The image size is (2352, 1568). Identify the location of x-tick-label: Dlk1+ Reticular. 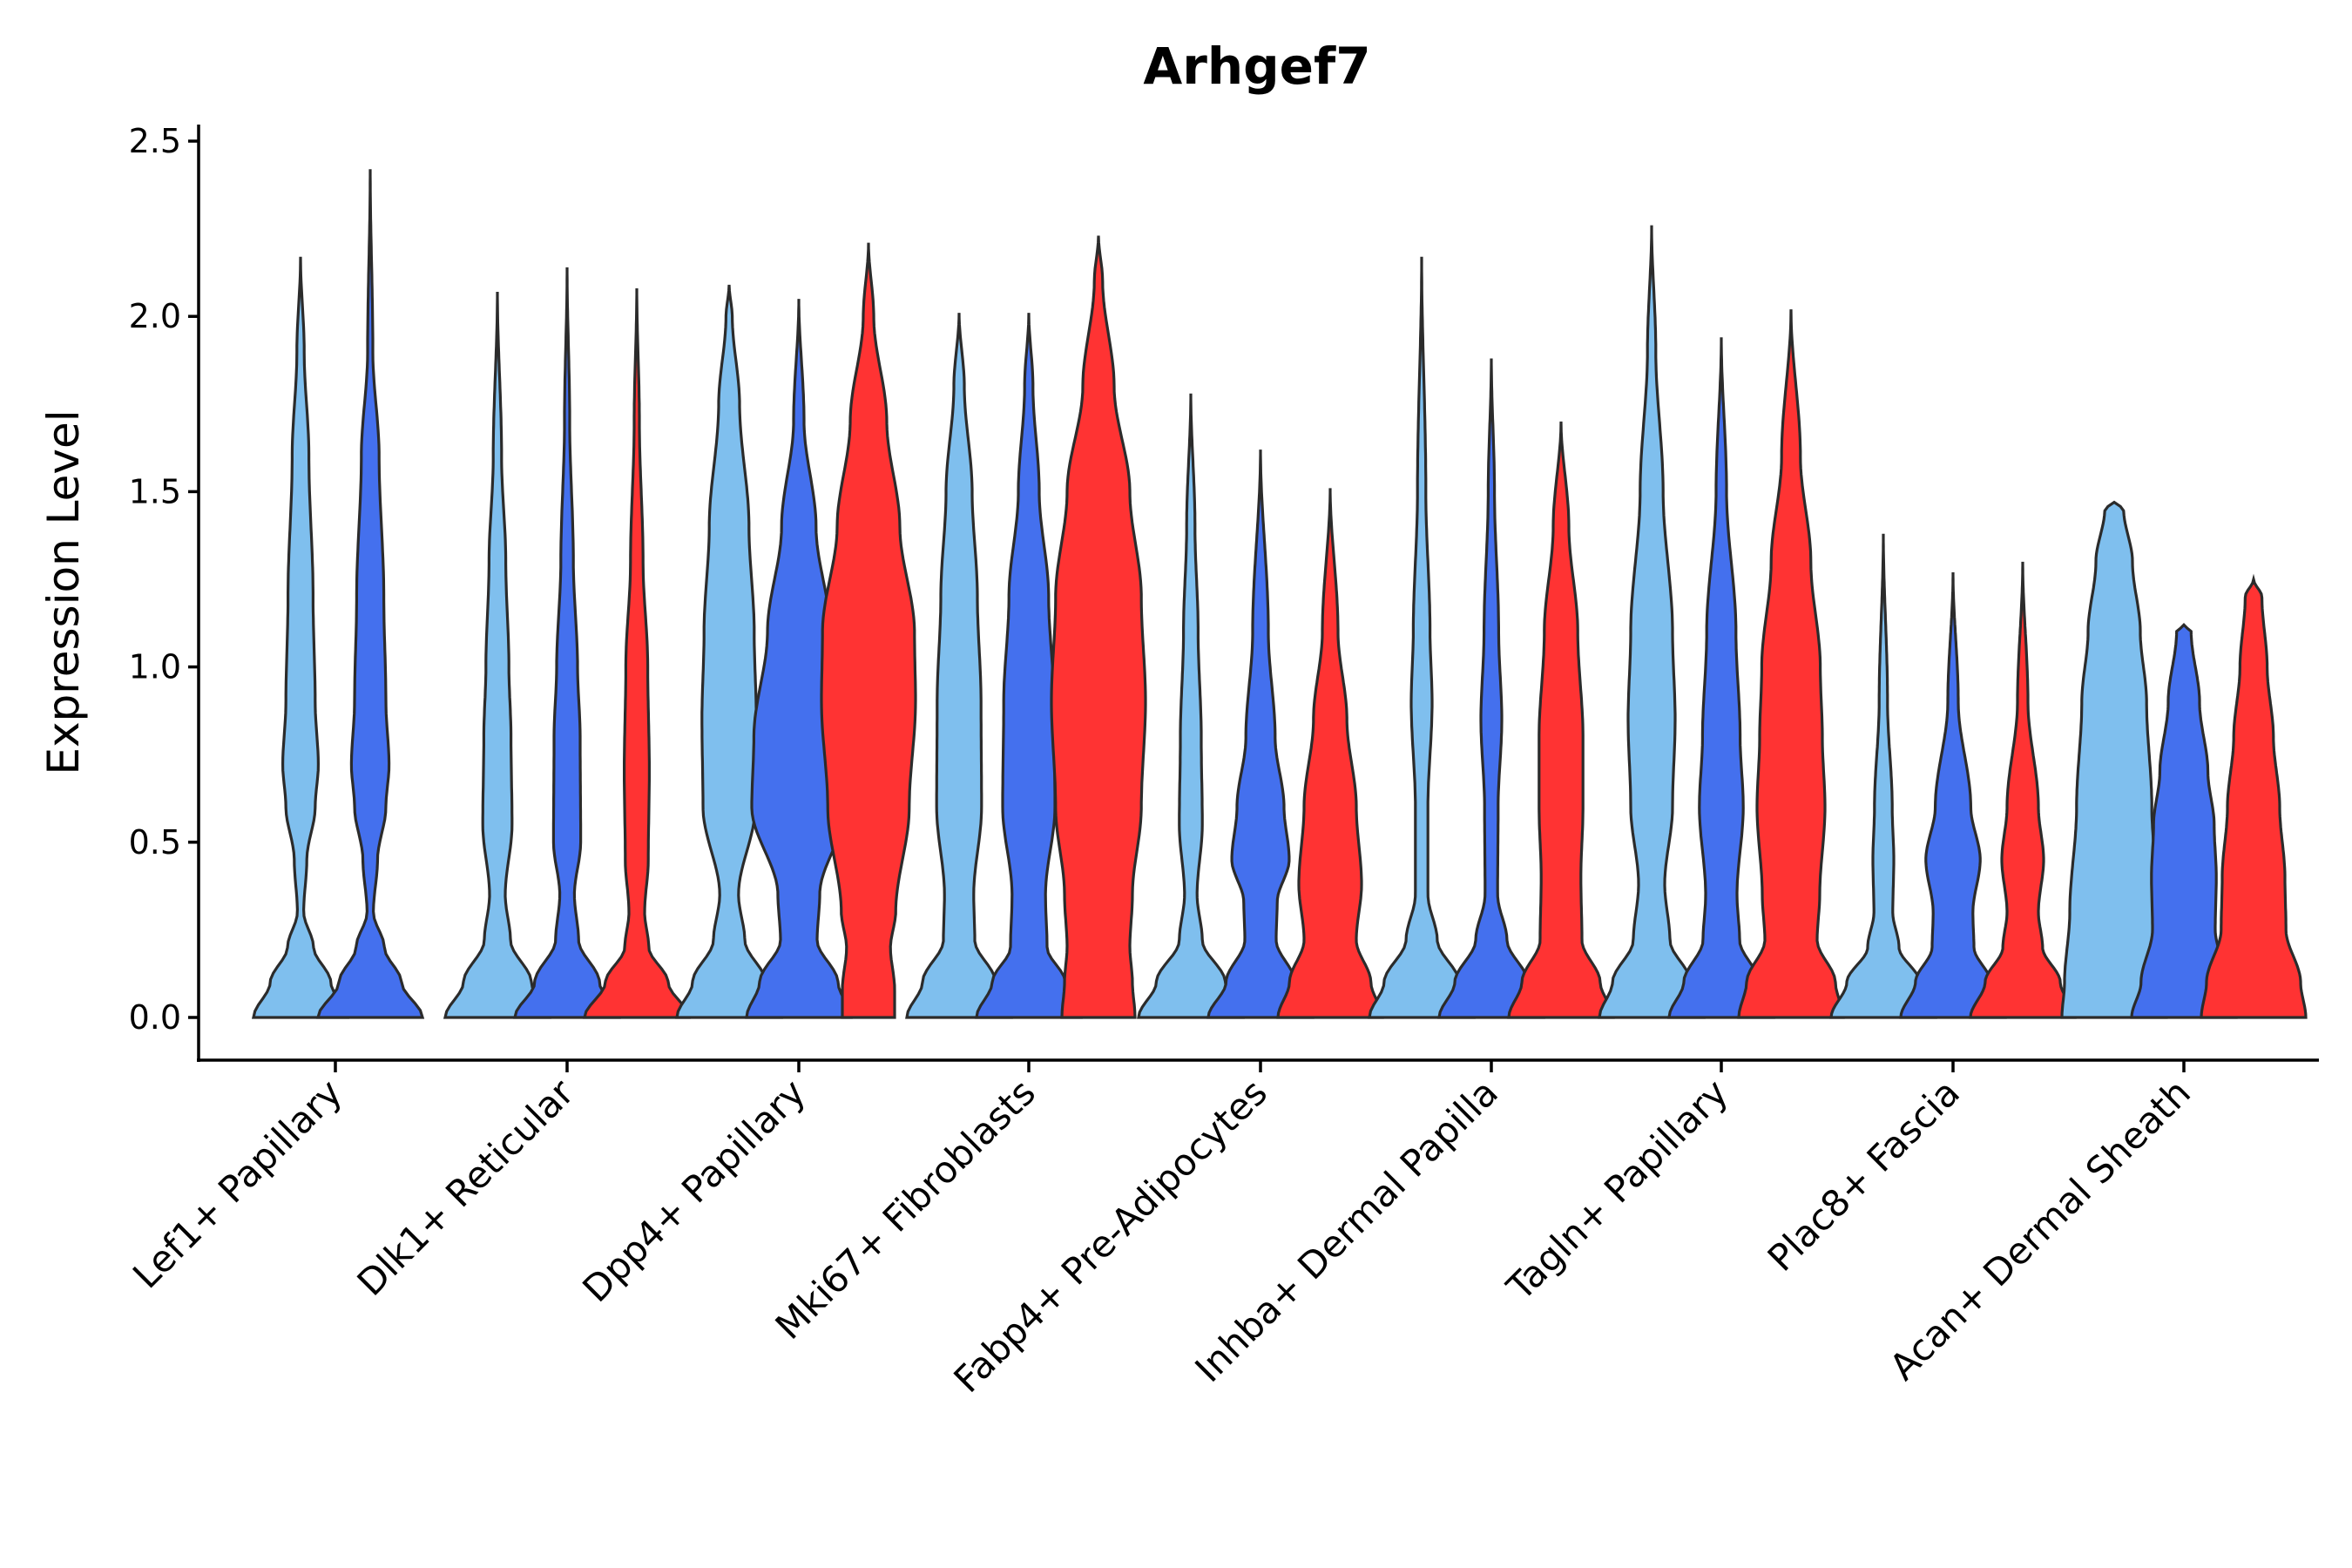
(466, 1187).